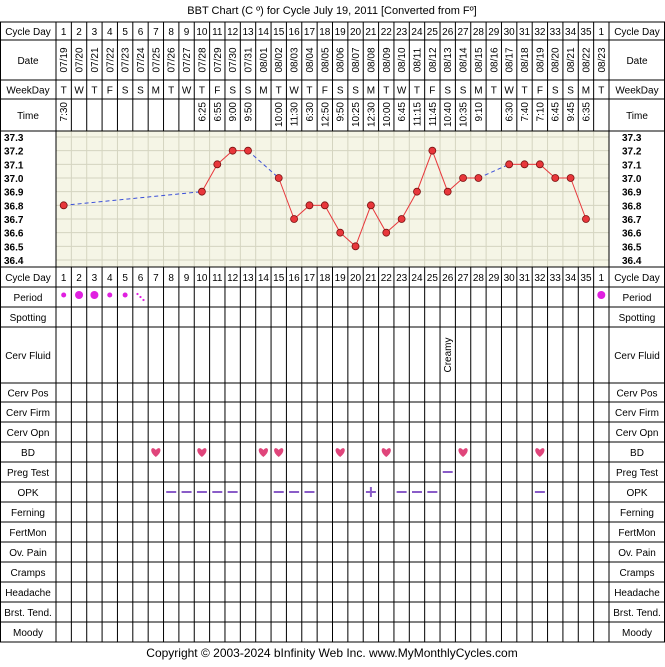  Describe the element at coordinates (28, 61) in the screenshot. I see `row-label-date: Date` at that location.